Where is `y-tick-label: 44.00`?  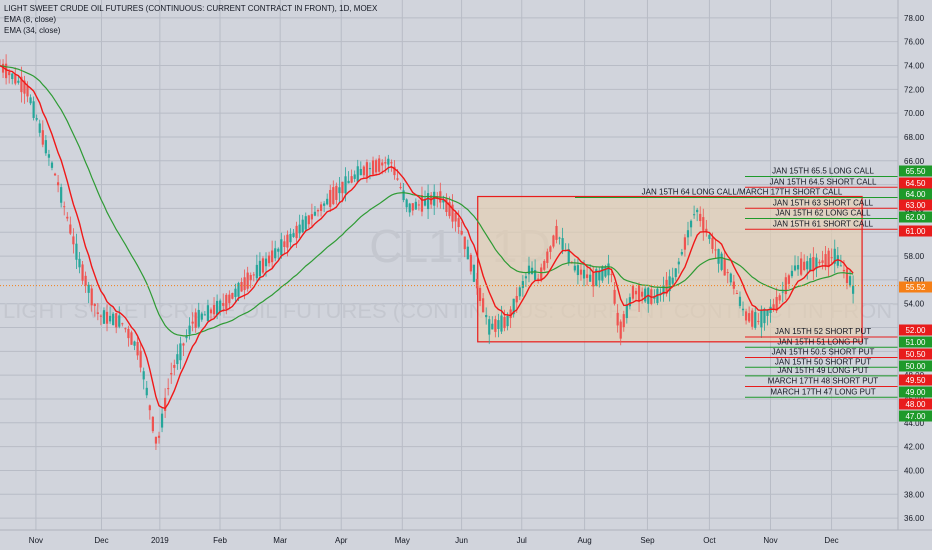 y-tick-label: 44.00 is located at coordinates (914, 423).